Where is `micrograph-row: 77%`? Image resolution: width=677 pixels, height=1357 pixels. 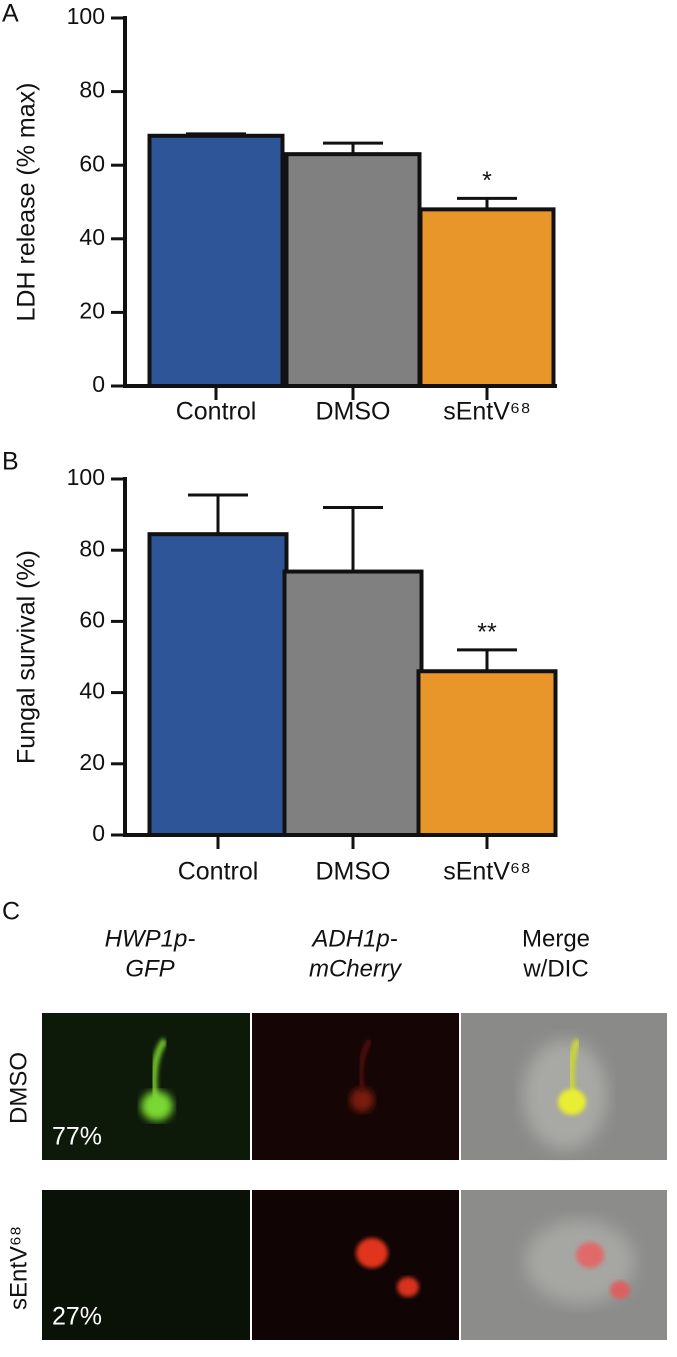
micrograph-row: 77% is located at coordinates (354, 1086).